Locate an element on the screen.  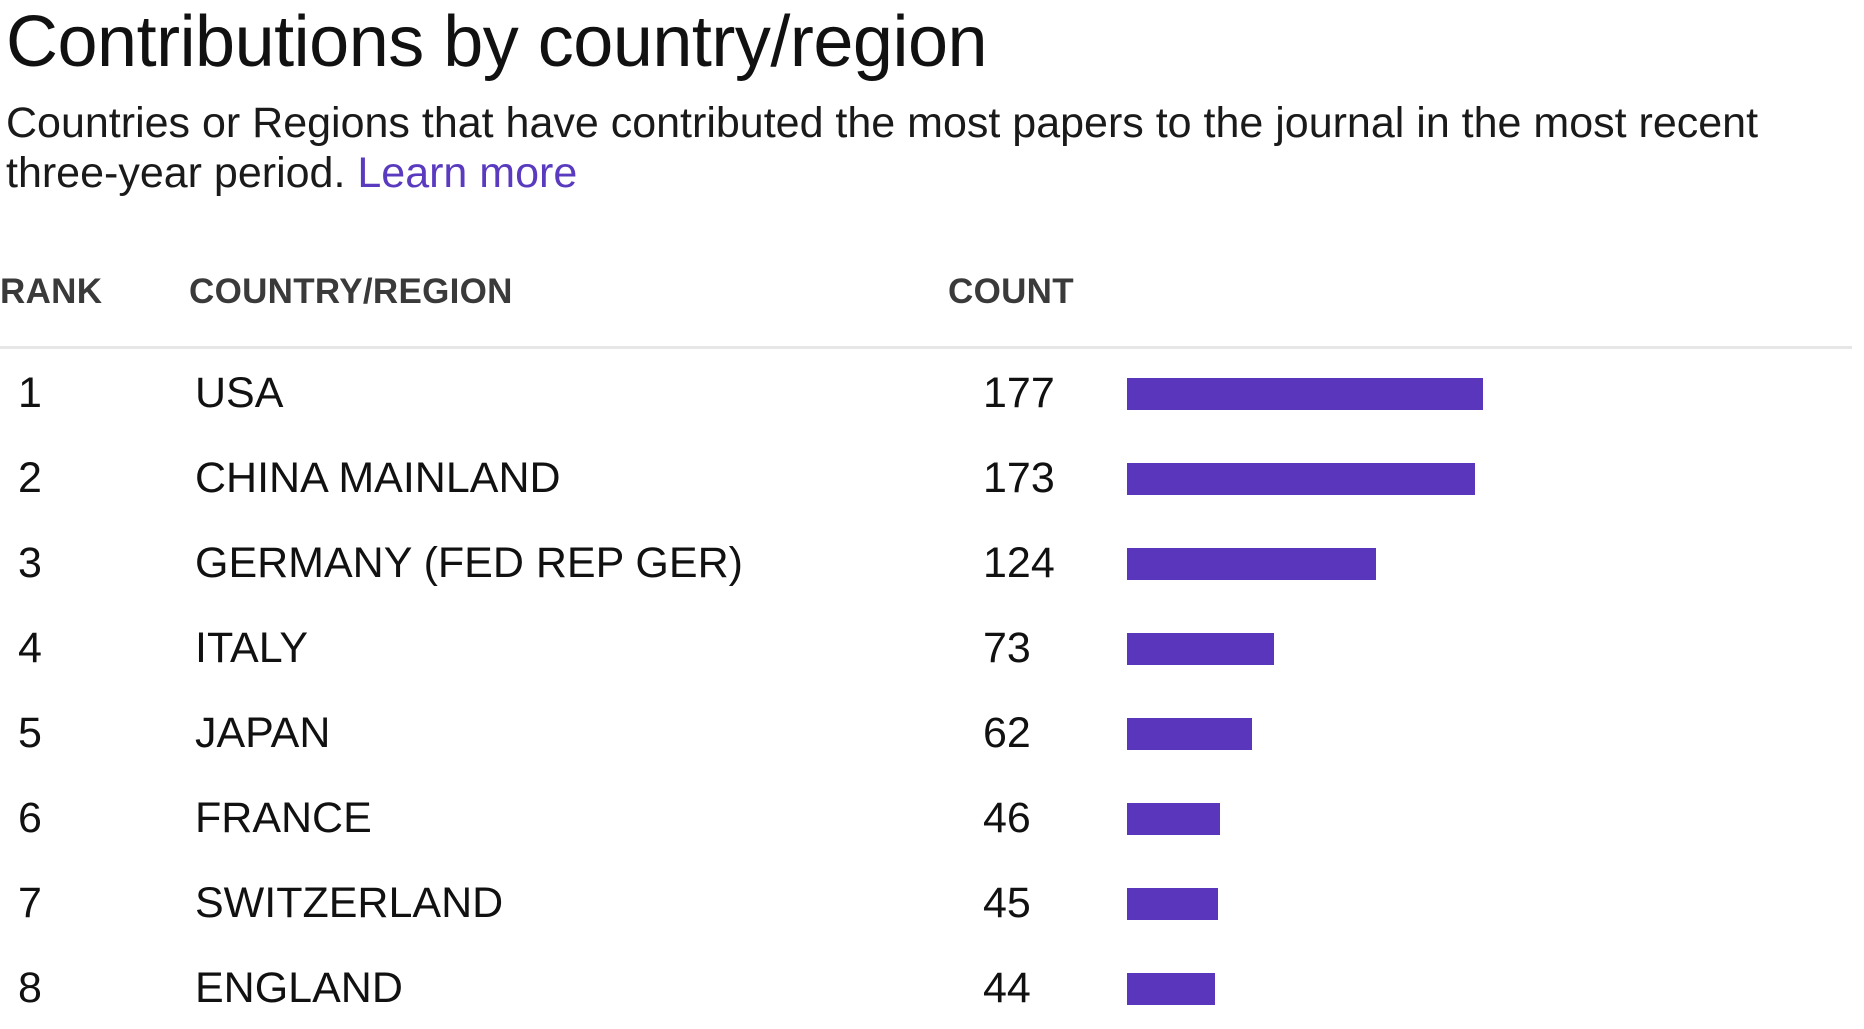
row-country: JAPAN is located at coordinates (263, 733).